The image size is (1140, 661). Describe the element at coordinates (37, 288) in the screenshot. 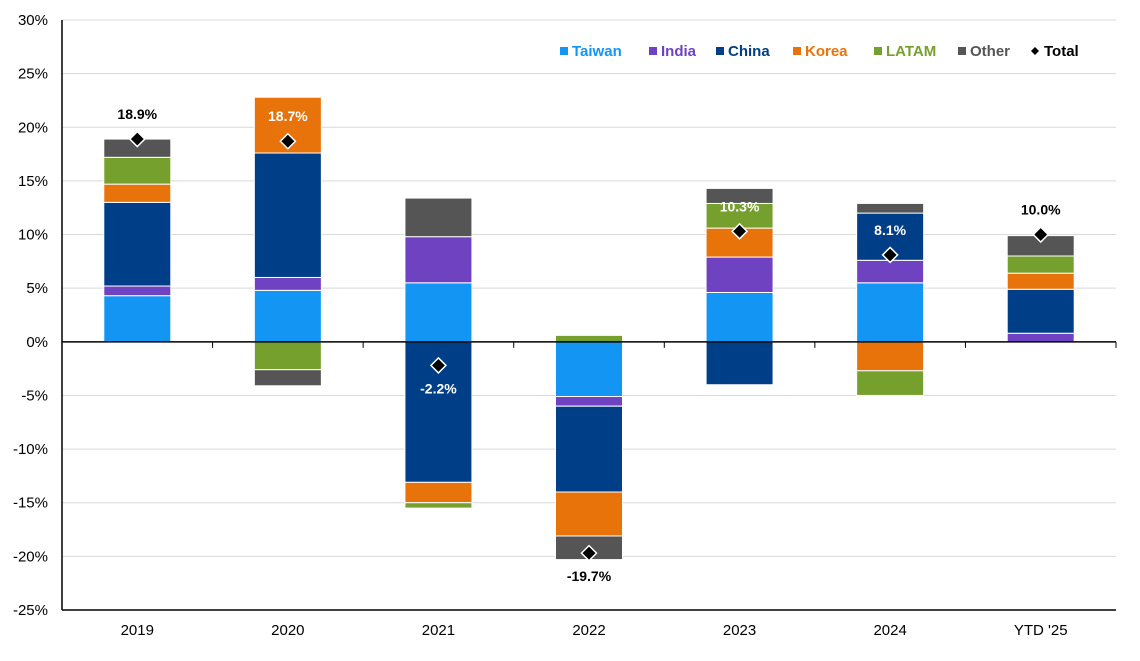

I see `y-tick-label: 5%` at that location.